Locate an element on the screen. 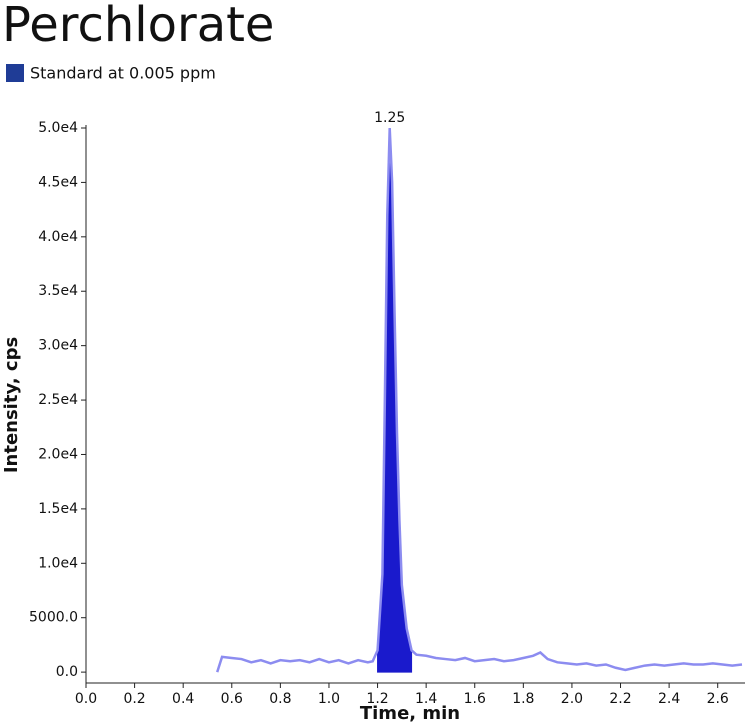 This screenshot has width=750, height=727. y-axis-label: Intensity, cps is located at coordinates (11, 405).